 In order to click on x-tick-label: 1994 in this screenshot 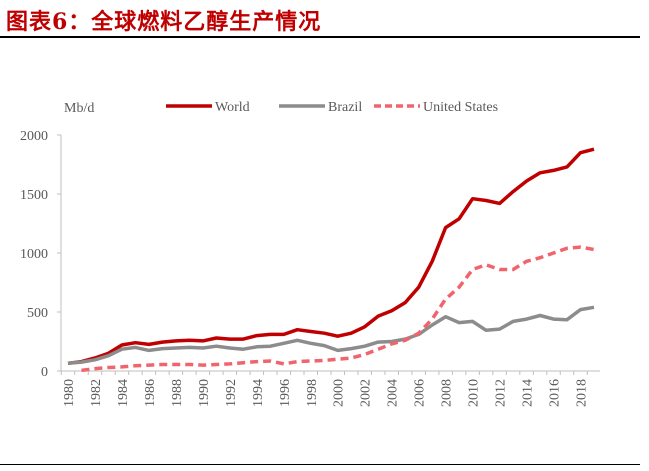, I will do `click(258, 393)`.